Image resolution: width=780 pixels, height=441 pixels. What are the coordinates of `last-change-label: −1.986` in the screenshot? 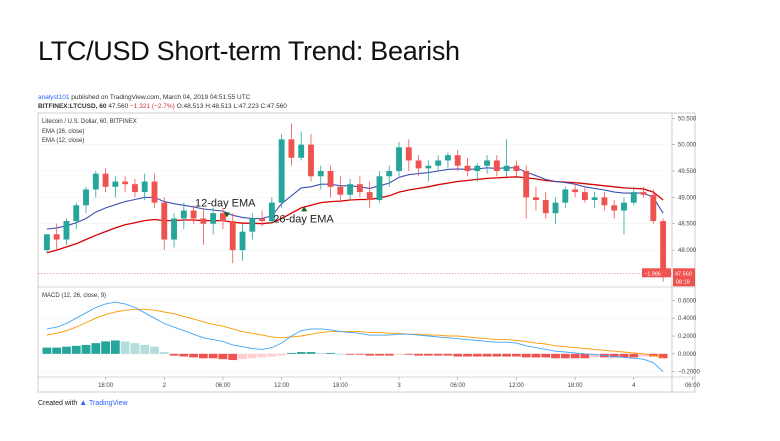 It's located at (652, 274).